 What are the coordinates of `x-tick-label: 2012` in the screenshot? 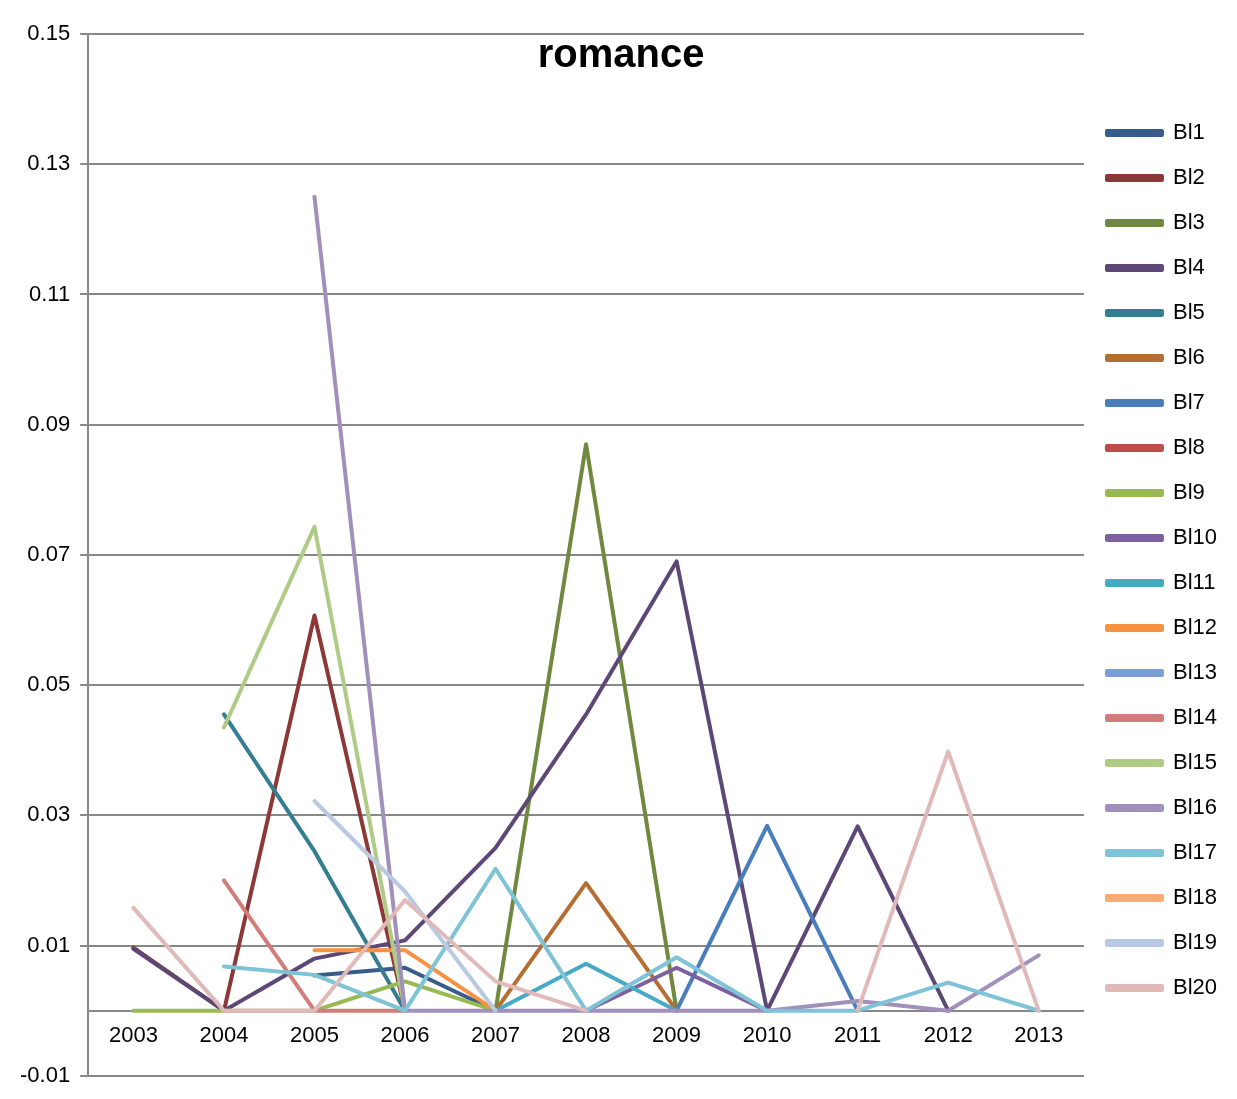 It's located at (948, 1034).